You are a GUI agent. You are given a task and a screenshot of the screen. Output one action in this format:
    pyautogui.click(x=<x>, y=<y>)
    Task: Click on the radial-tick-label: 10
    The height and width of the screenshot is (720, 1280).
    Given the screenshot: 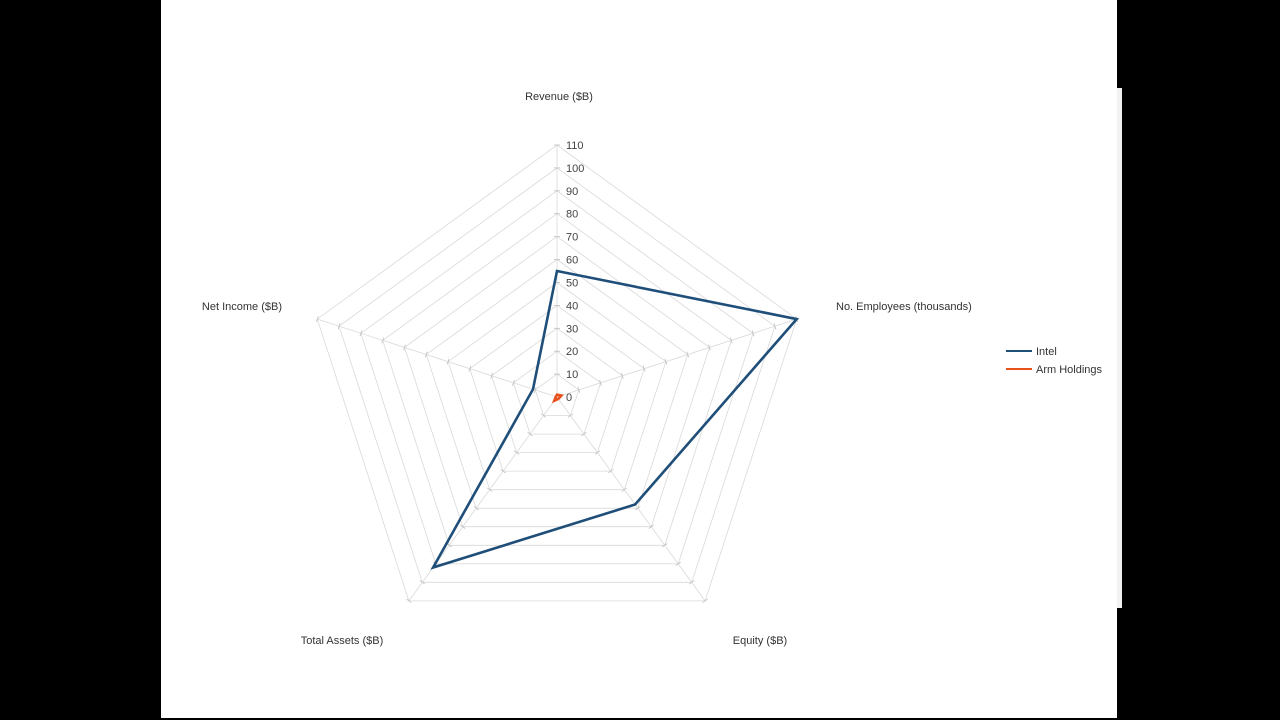 What is the action you would take?
    pyautogui.click(x=572, y=375)
    